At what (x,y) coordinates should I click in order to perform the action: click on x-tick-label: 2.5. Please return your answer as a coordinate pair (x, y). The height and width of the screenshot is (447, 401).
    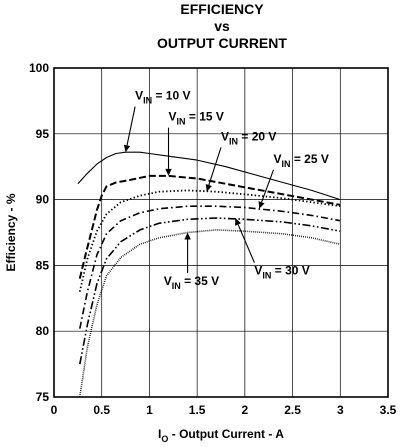
    Looking at the image, I should click on (292, 410).